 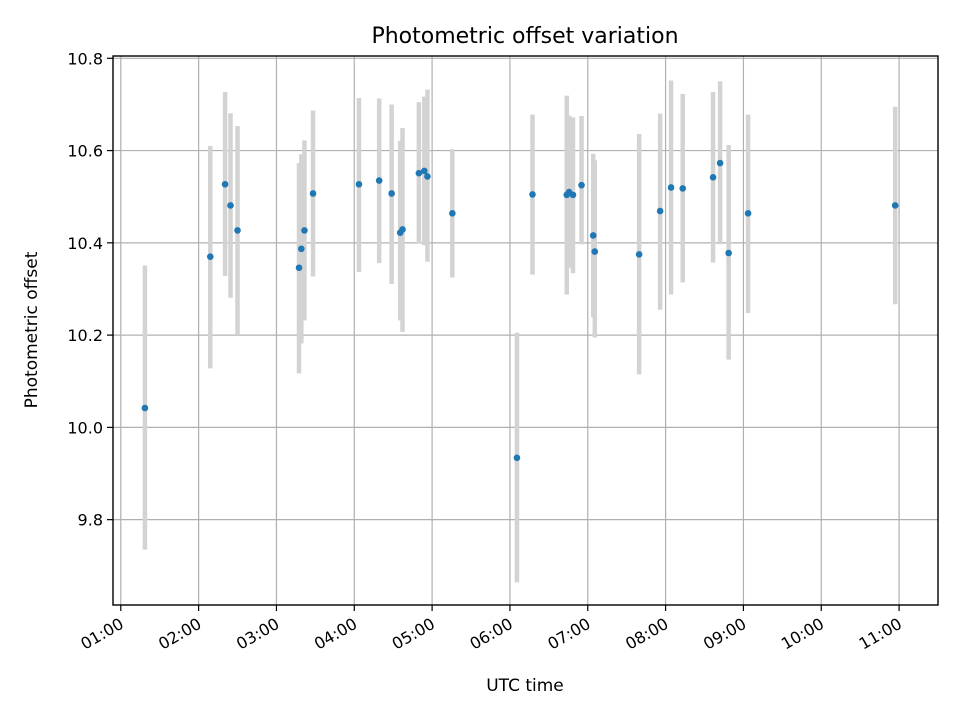 What do you see at coordinates (90, 289) in the screenshot?
I see `y-axis: 9.8 10.0 10.2 10.4 10.6 10.8` at bounding box center [90, 289].